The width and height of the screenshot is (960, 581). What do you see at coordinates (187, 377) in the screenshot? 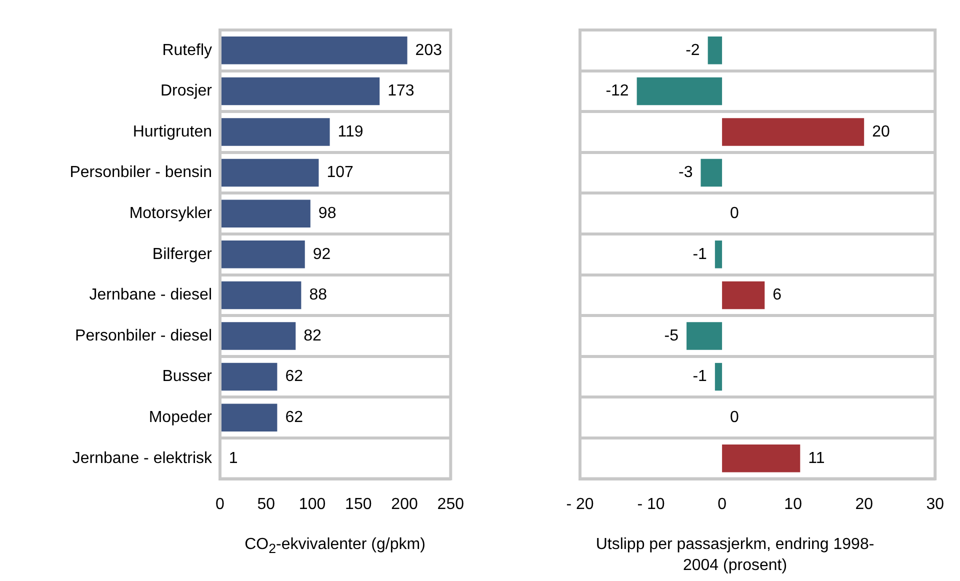
I see `y-tick-label: Busser` at bounding box center [187, 377].